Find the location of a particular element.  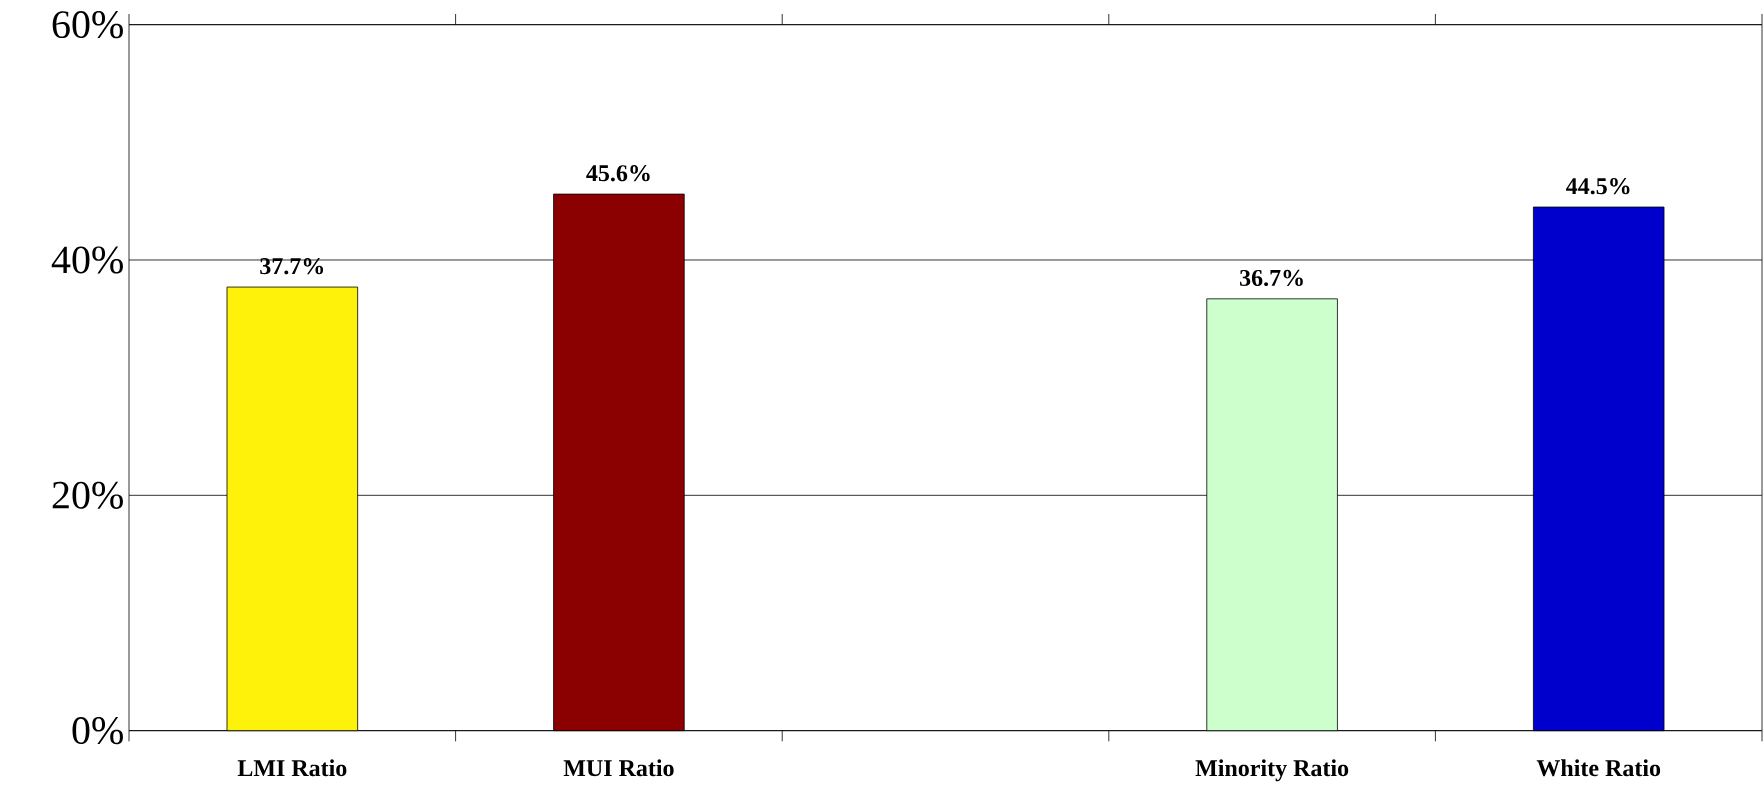

x-tick-label: White Ratio is located at coordinates (1598, 768).